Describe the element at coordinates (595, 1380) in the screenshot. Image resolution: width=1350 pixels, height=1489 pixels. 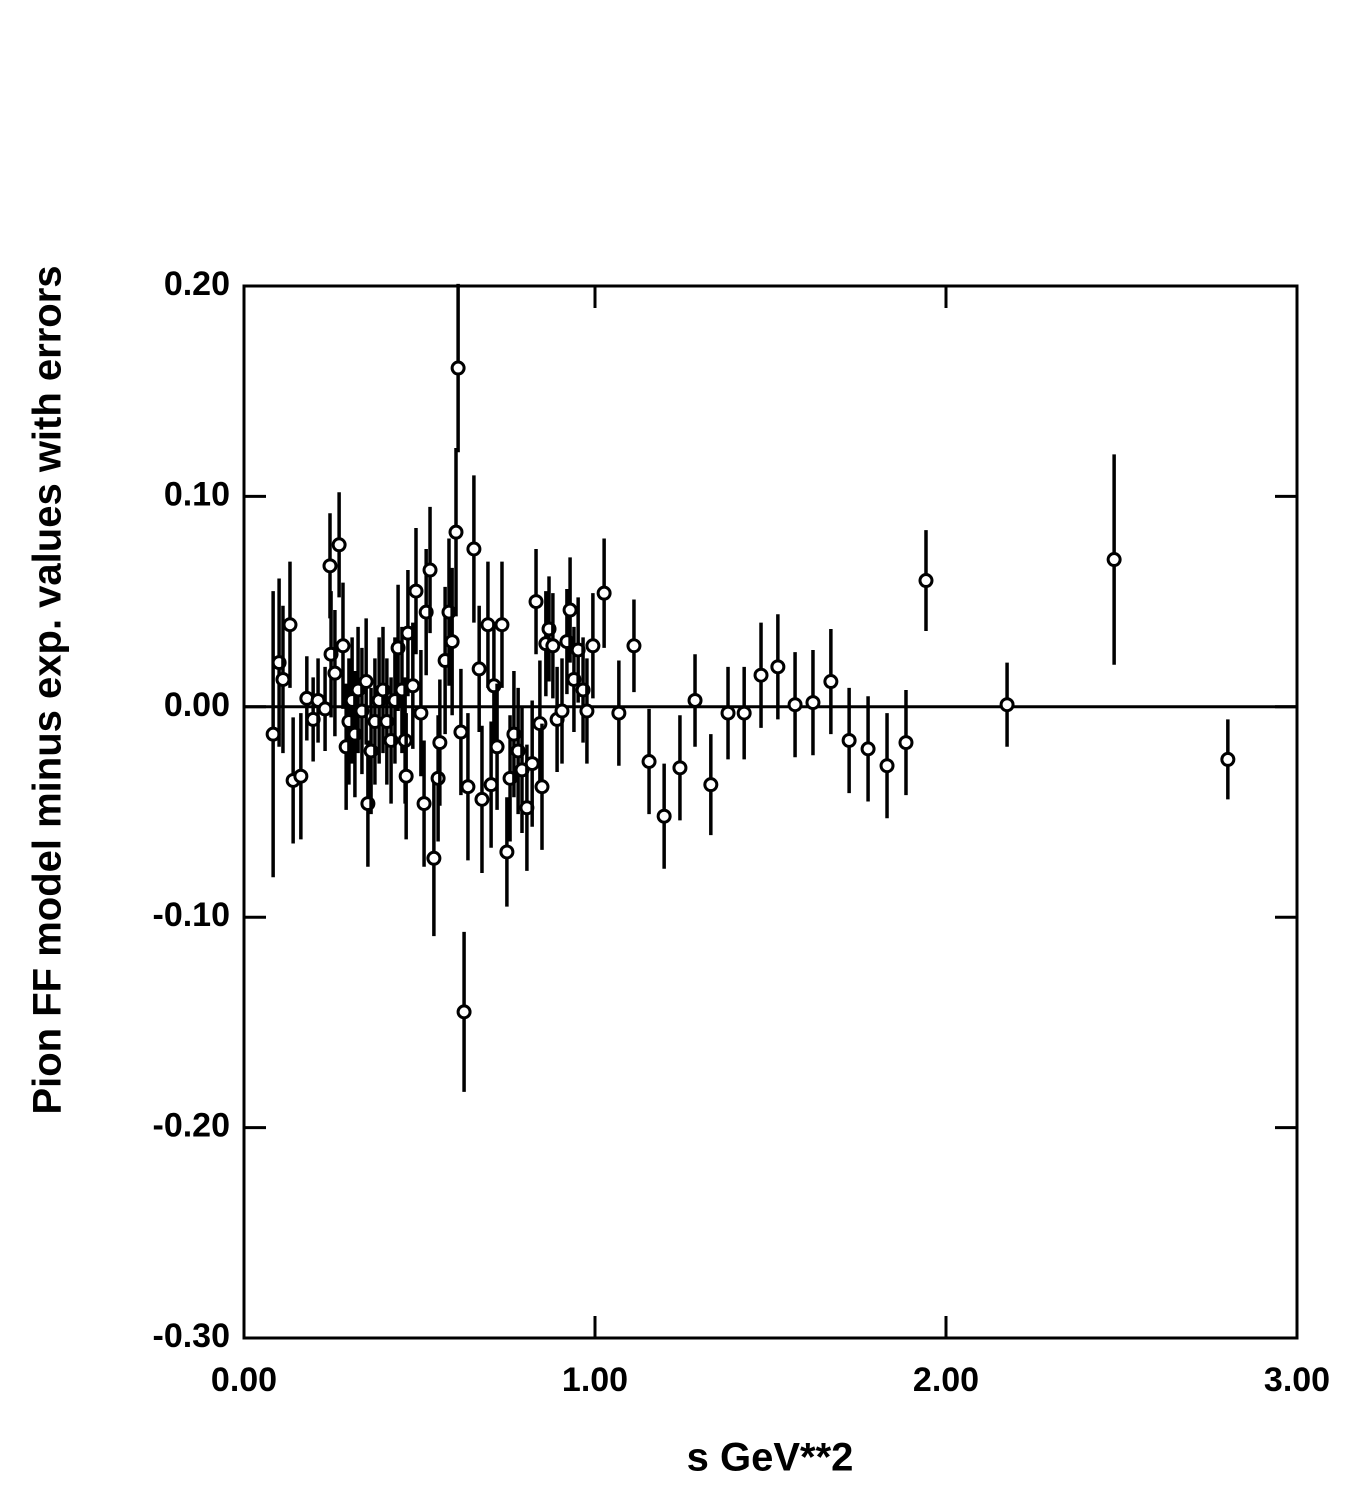
I see `x-tick-label: 1.00` at that location.